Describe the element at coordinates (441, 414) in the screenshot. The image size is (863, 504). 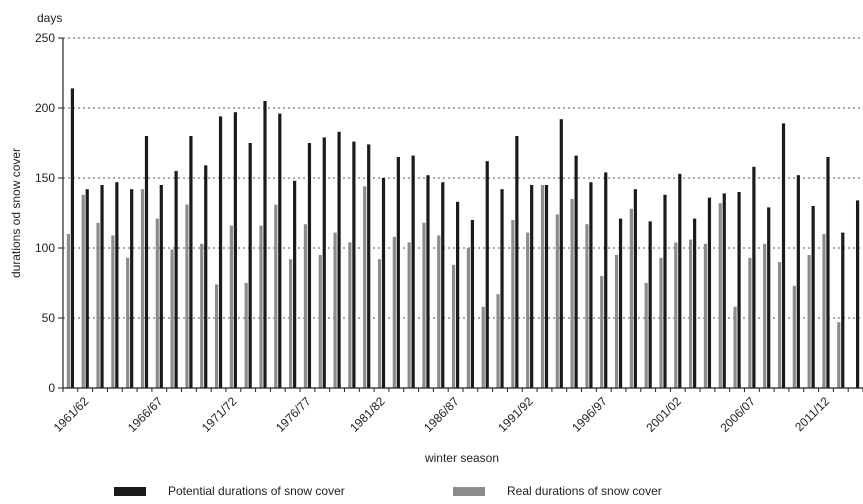
I see `x-tick-label: 1986/87` at that location.